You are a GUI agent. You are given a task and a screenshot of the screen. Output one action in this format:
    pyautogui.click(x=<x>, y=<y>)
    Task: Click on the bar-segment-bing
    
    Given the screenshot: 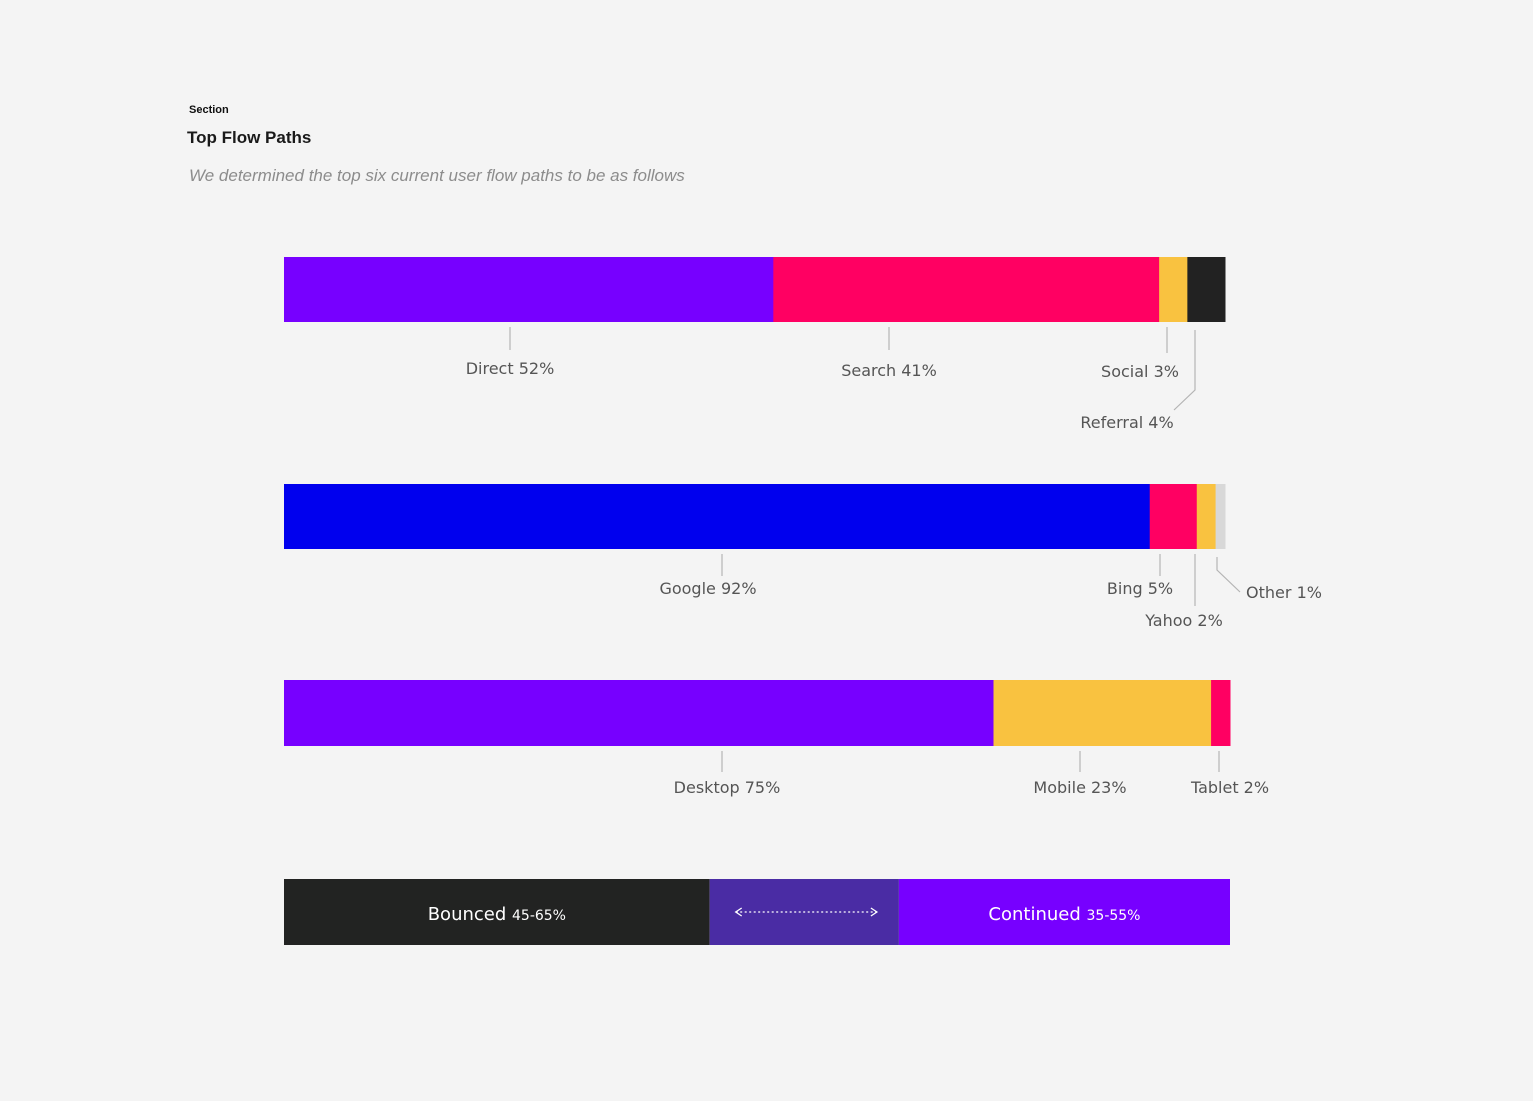 What is the action you would take?
    pyautogui.click(x=1173, y=516)
    